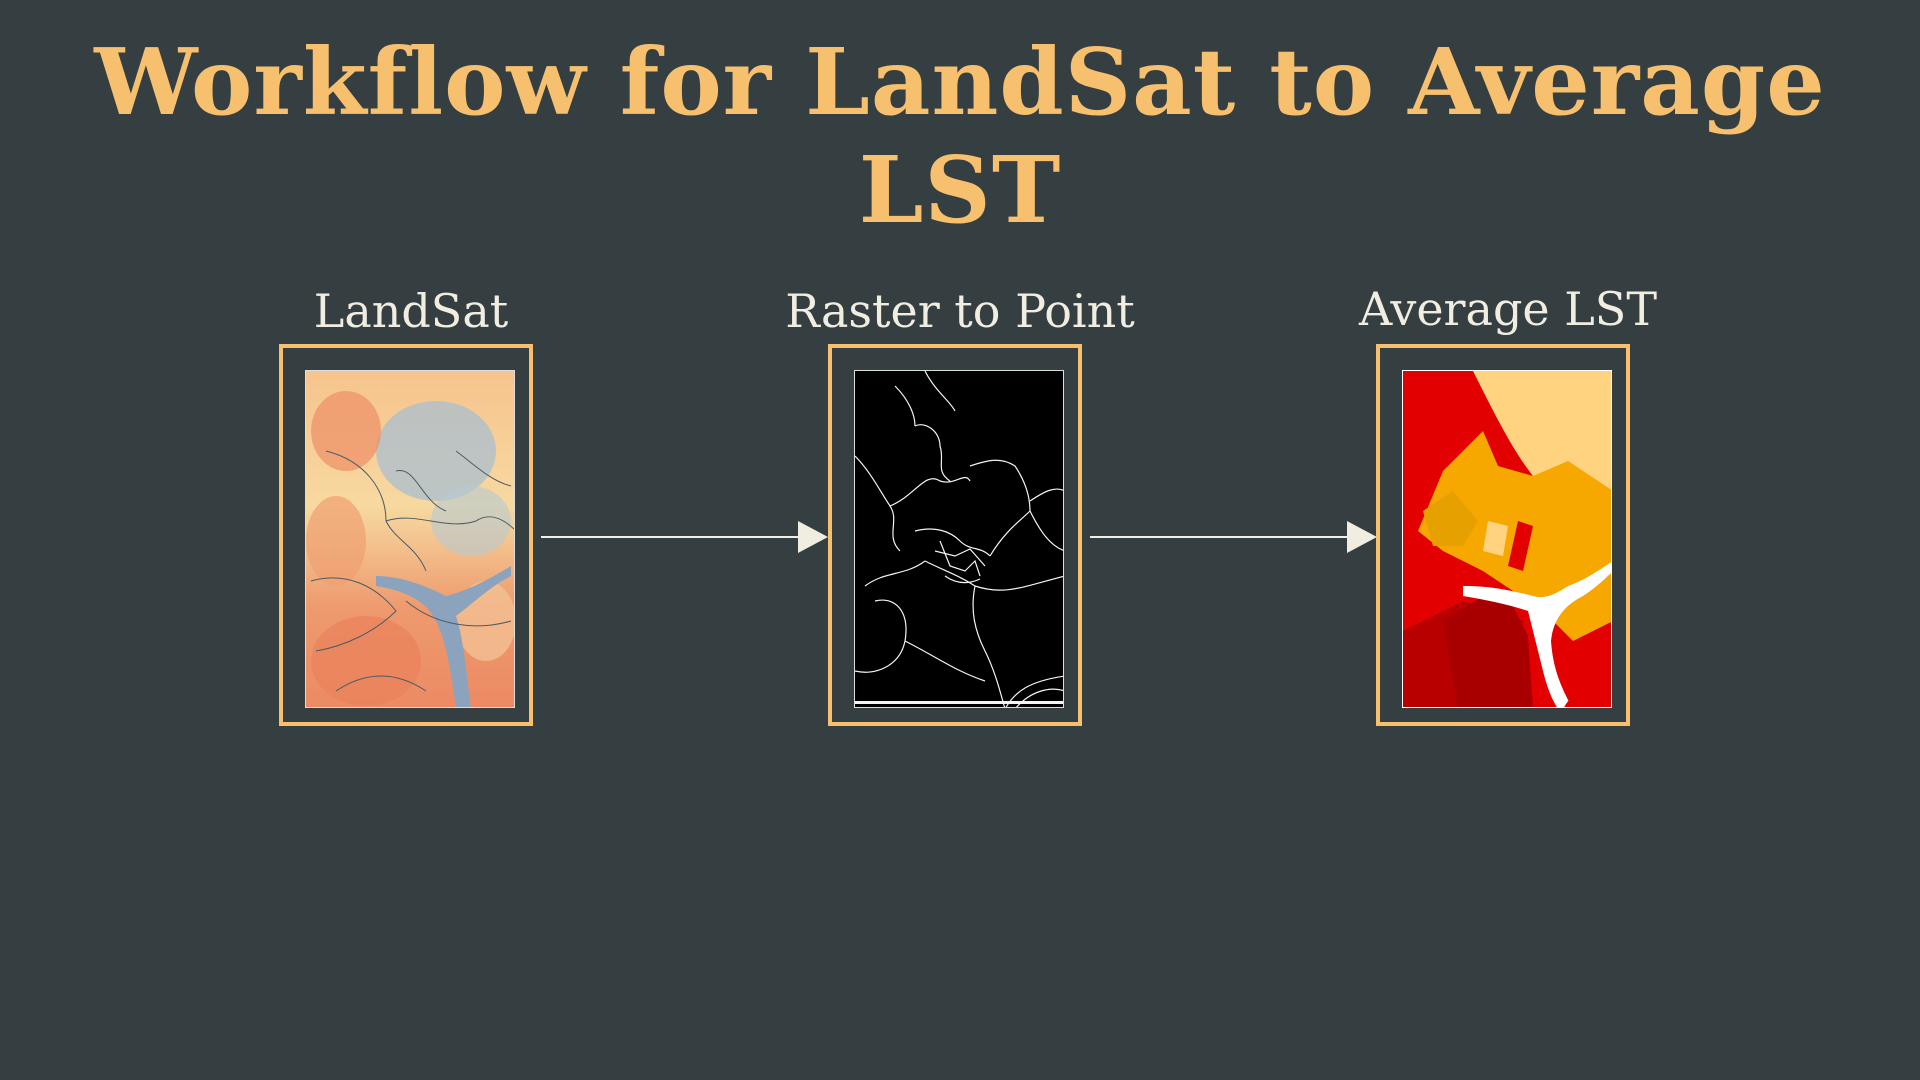 Image resolution: width=1920 pixels, height=1080 pixels. Describe the element at coordinates (959, 539) in the screenshot. I see `boundary-map-thumbnail` at that location.